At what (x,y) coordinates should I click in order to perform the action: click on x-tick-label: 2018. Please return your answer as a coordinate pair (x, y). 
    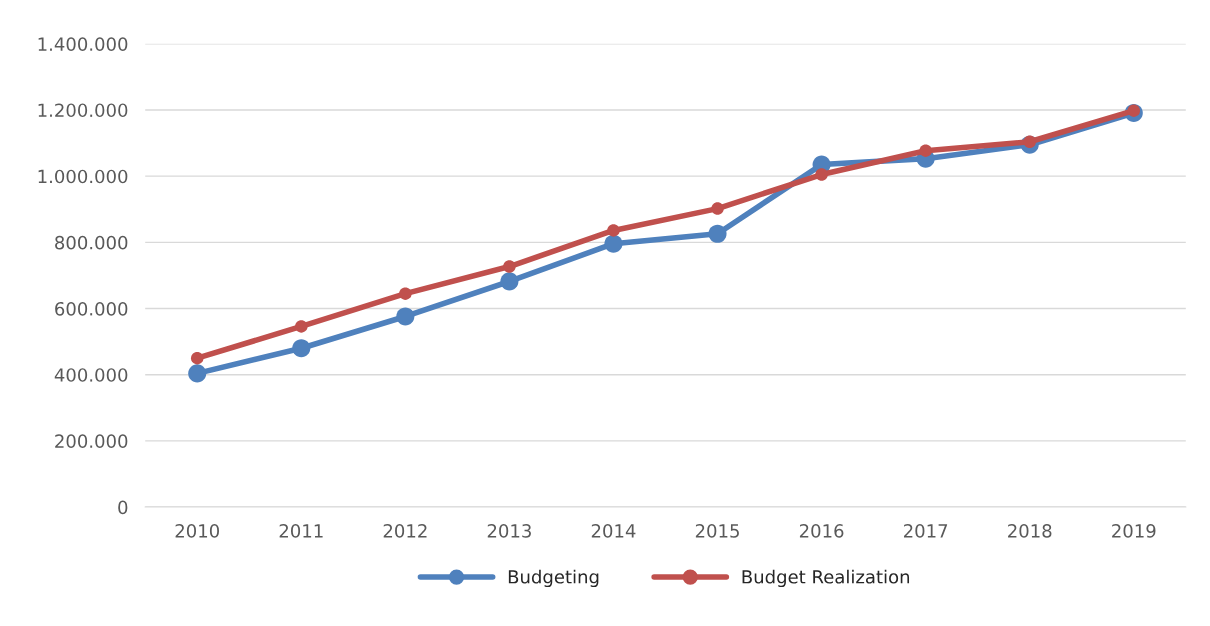
    Looking at the image, I should click on (1030, 531).